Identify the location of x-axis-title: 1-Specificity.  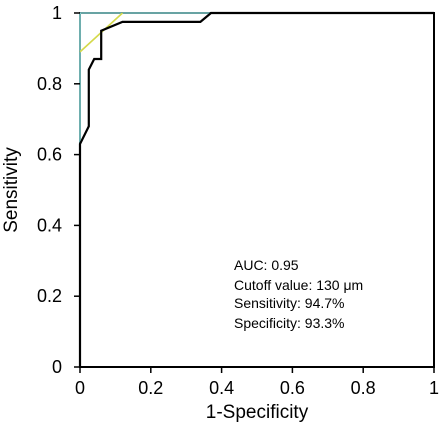
(257, 412).